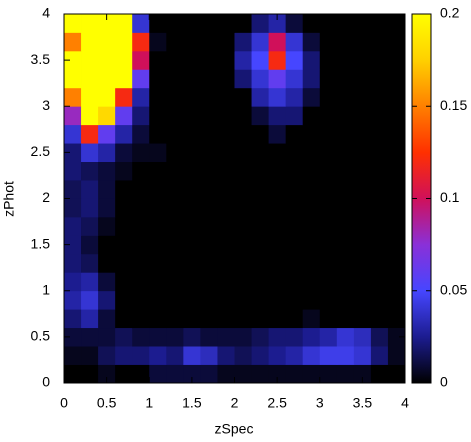 This screenshot has width=471, height=442. Describe the element at coordinates (41, 151) in the screenshot. I see `y-tick-label: 2.5` at that location.